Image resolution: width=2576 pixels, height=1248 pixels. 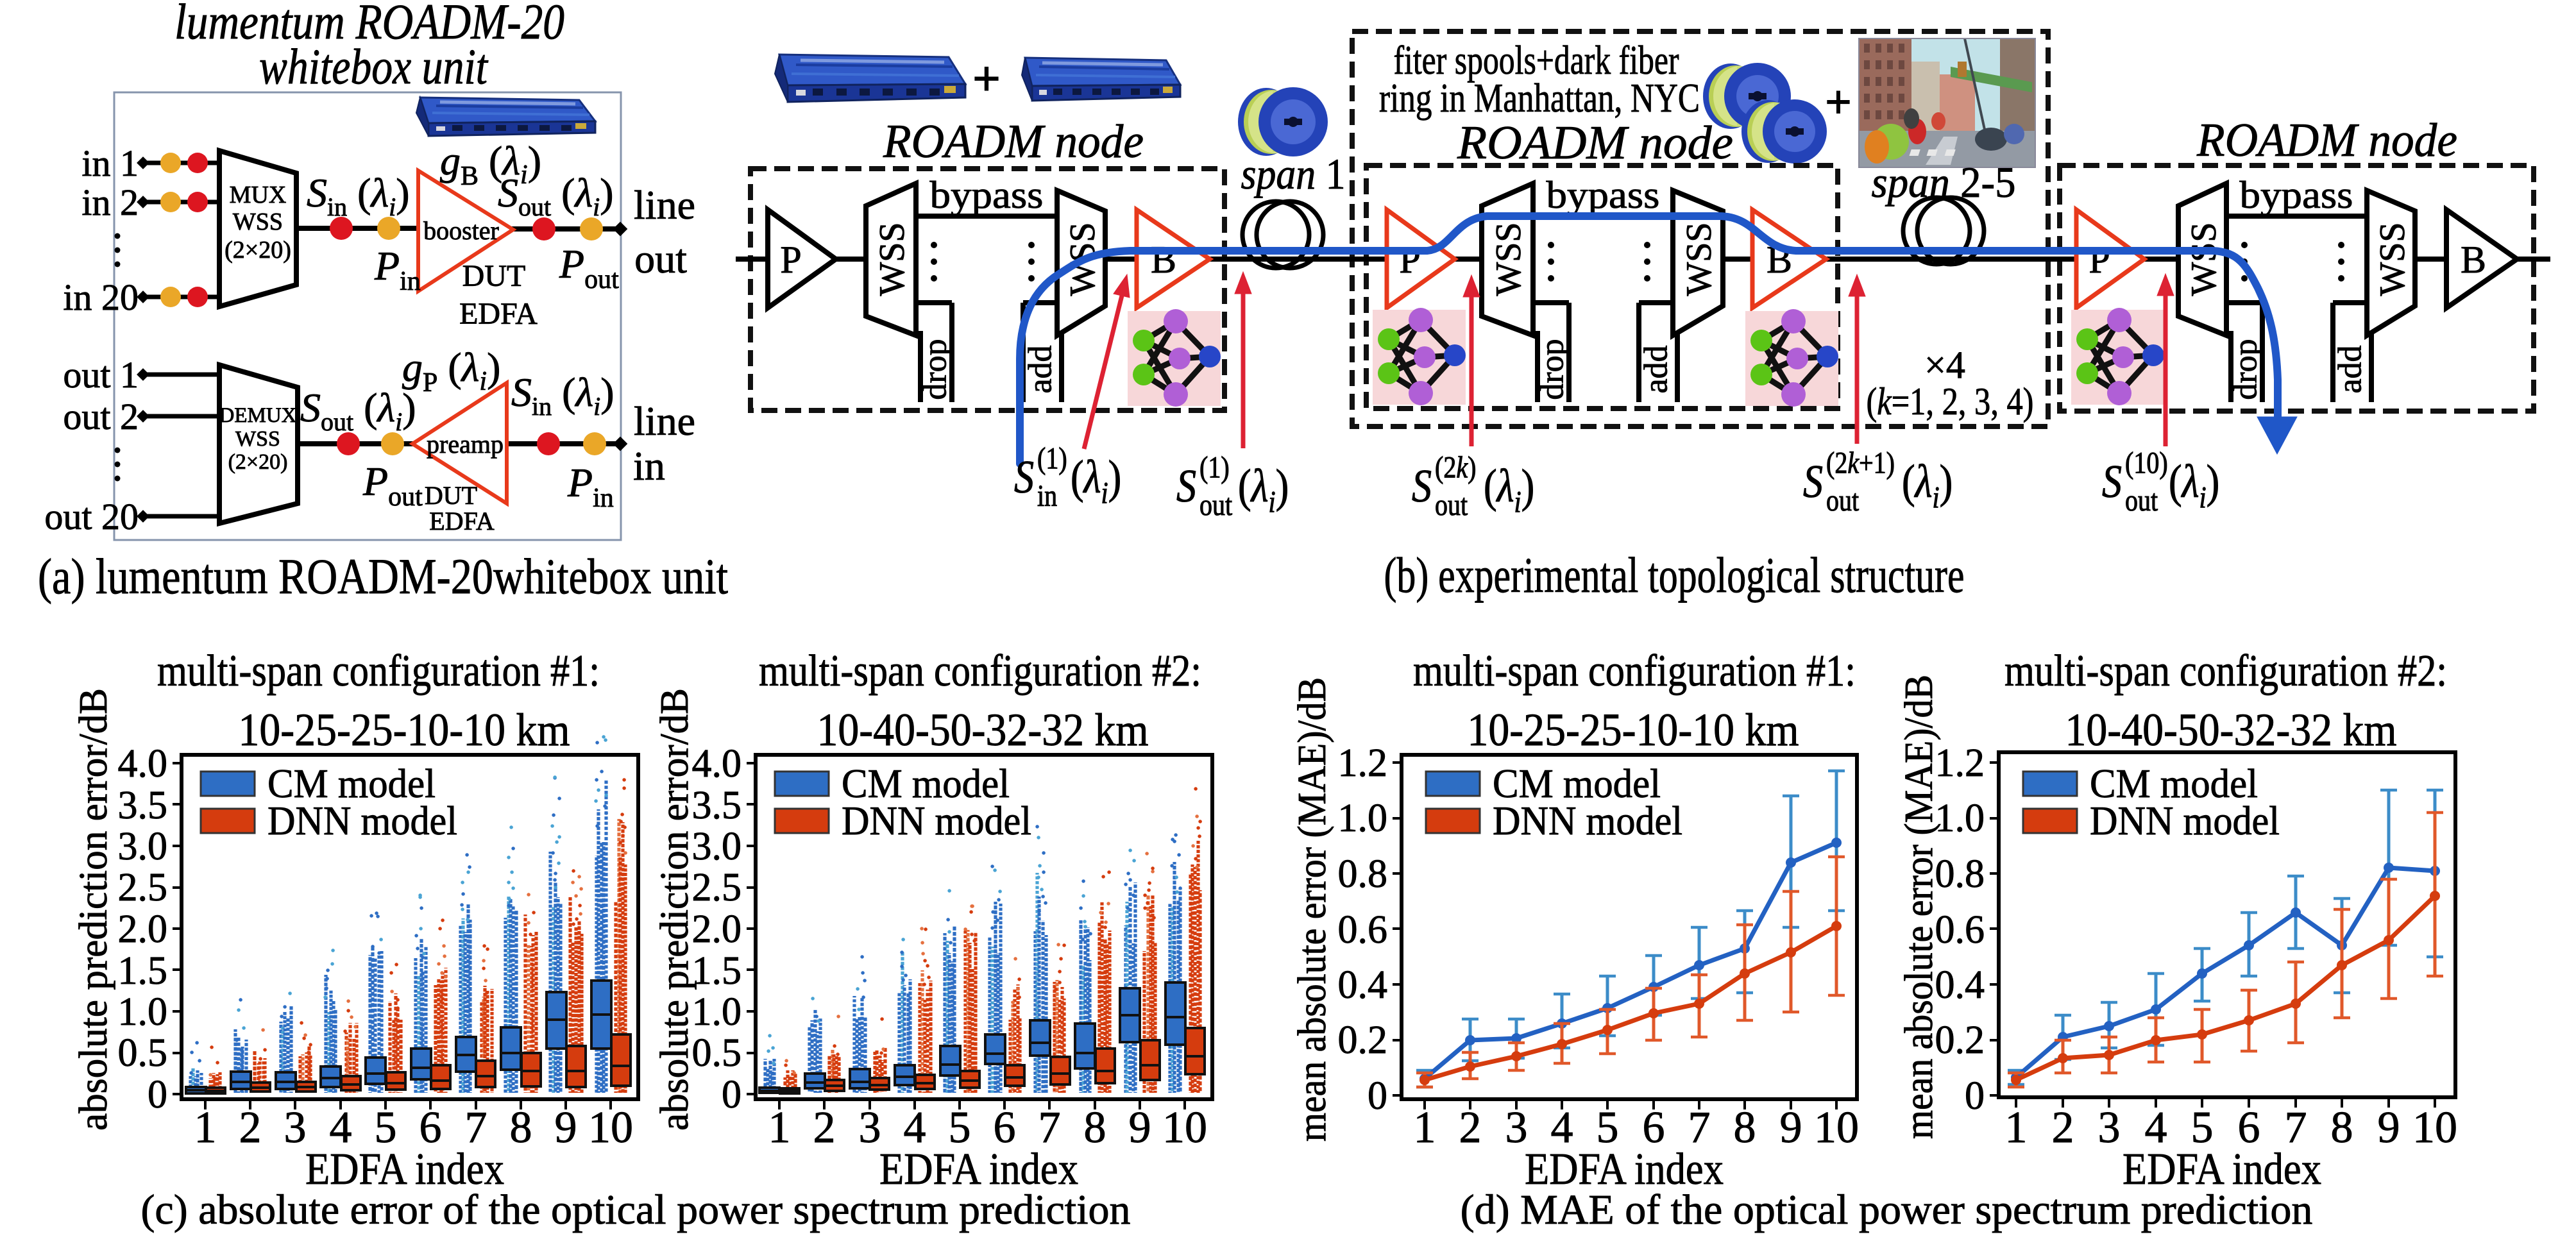 I want to click on svg-text: gB (λi), so click(x=490, y=164).